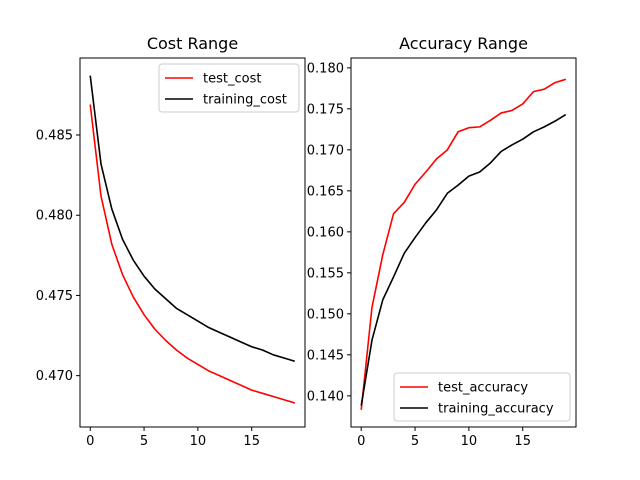  I want to click on accuracy-ytick-label: 0.165, so click(325, 191).